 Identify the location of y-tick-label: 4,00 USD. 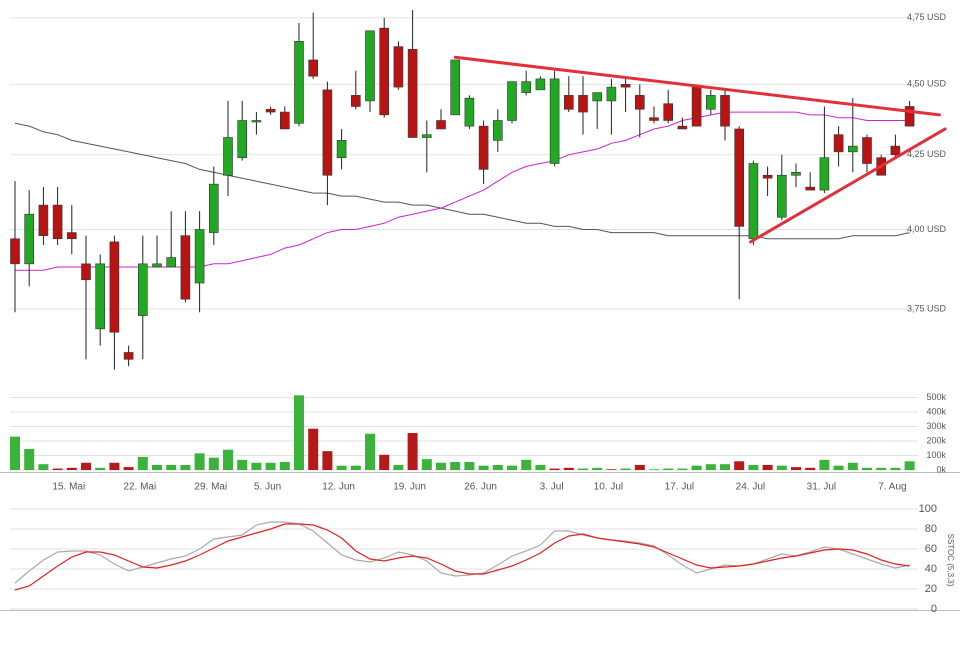
(927, 229).